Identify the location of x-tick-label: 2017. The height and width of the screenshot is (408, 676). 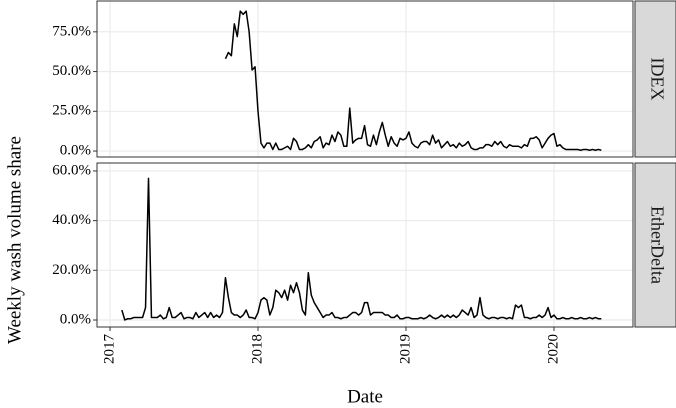
(109, 349).